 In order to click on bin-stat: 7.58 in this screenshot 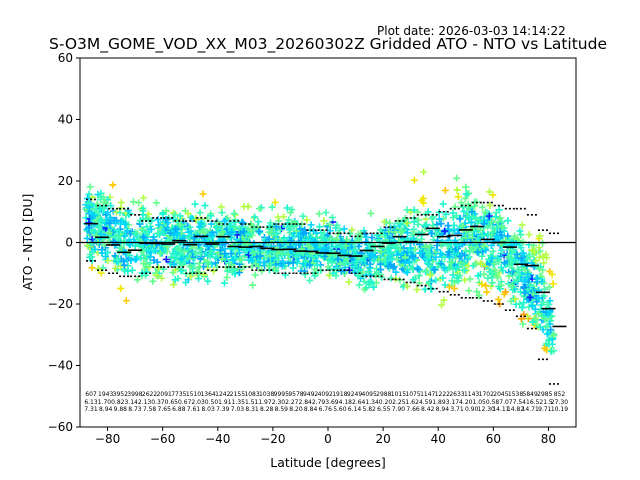, I will do `click(150, 409)`.